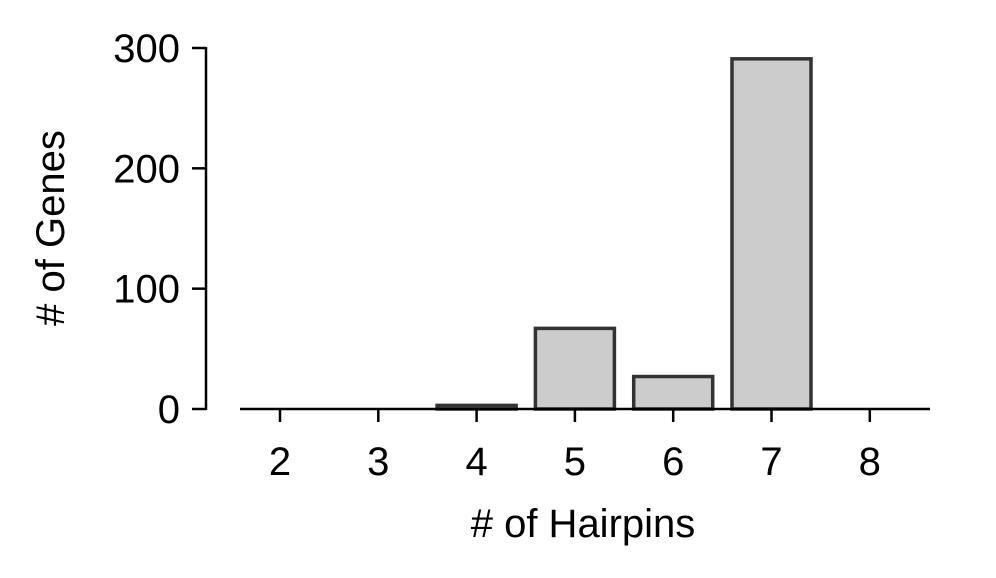 This screenshot has height=578, width=996. Describe the element at coordinates (771, 462) in the screenshot. I see `x-tick-label: 7` at that location.